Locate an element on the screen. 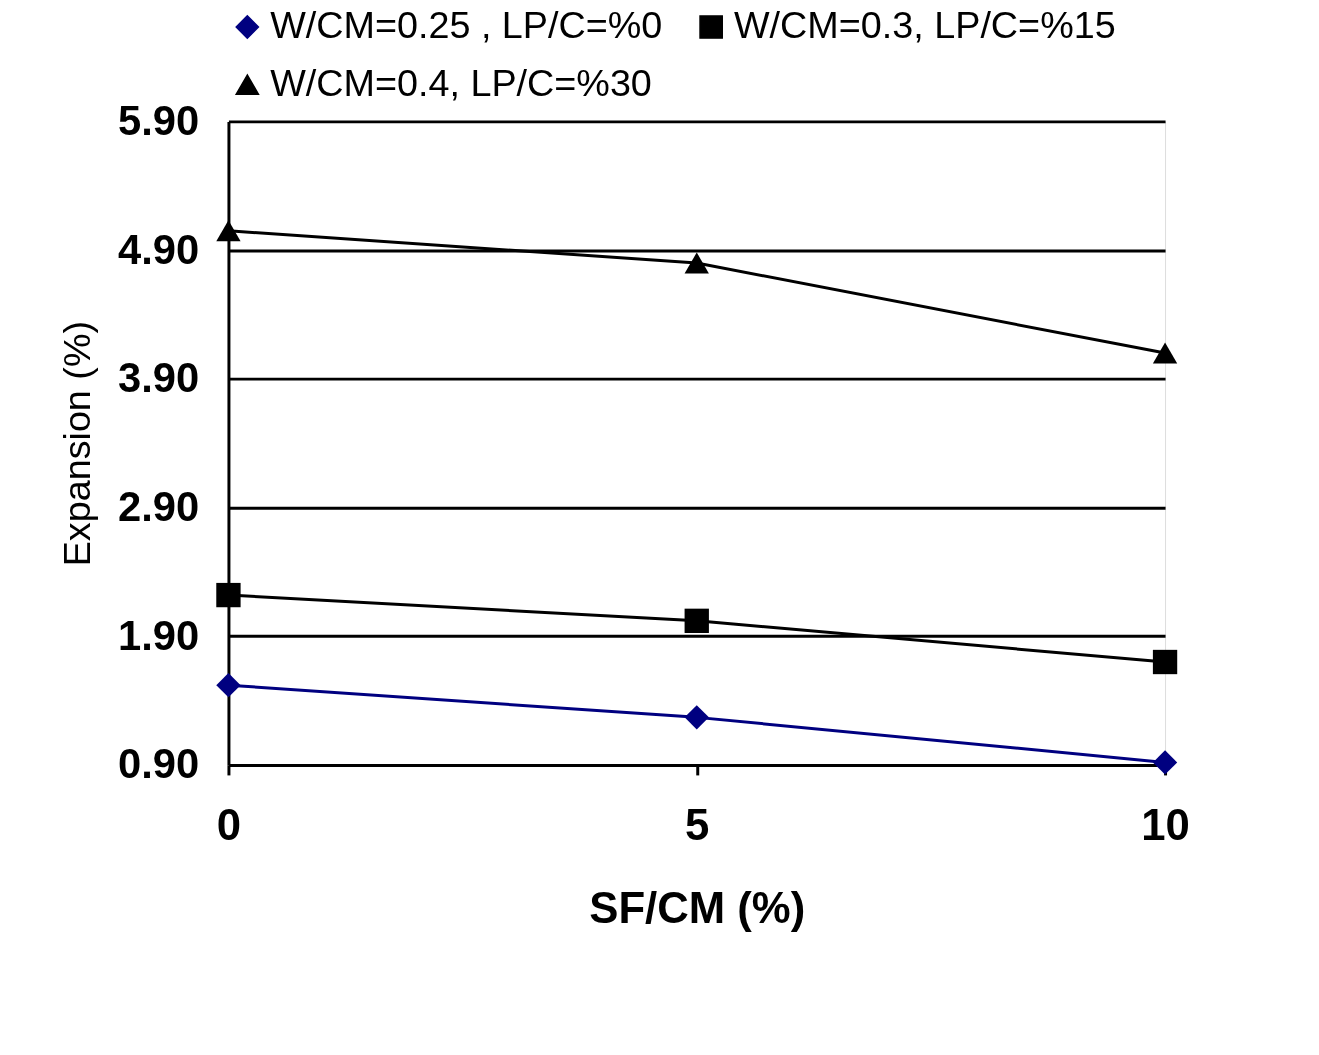 The image size is (1319, 1055). x-tick-label: 5 is located at coordinates (697, 824).